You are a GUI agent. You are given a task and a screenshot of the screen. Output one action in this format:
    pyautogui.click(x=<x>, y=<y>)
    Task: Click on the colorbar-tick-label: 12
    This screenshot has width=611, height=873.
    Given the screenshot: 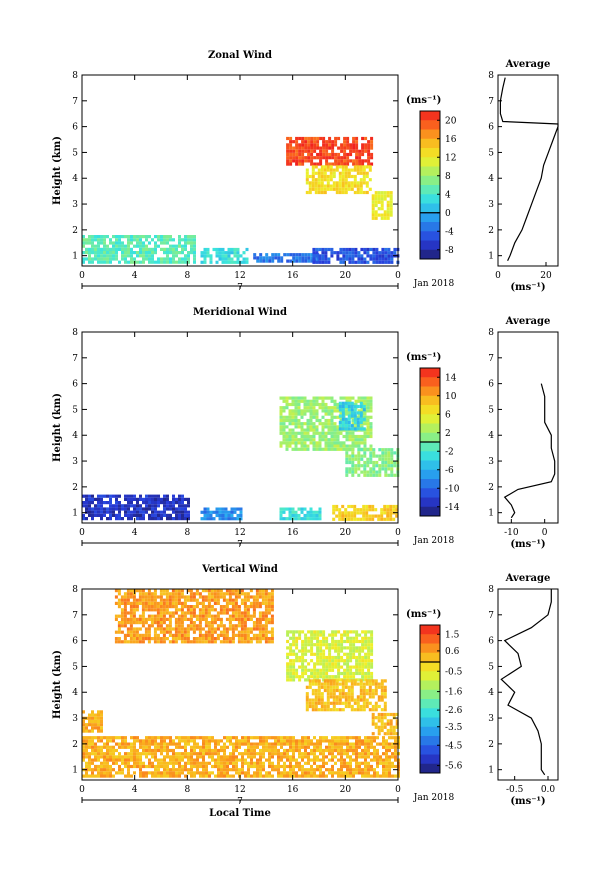 What is the action you would take?
    pyautogui.click(x=450, y=158)
    